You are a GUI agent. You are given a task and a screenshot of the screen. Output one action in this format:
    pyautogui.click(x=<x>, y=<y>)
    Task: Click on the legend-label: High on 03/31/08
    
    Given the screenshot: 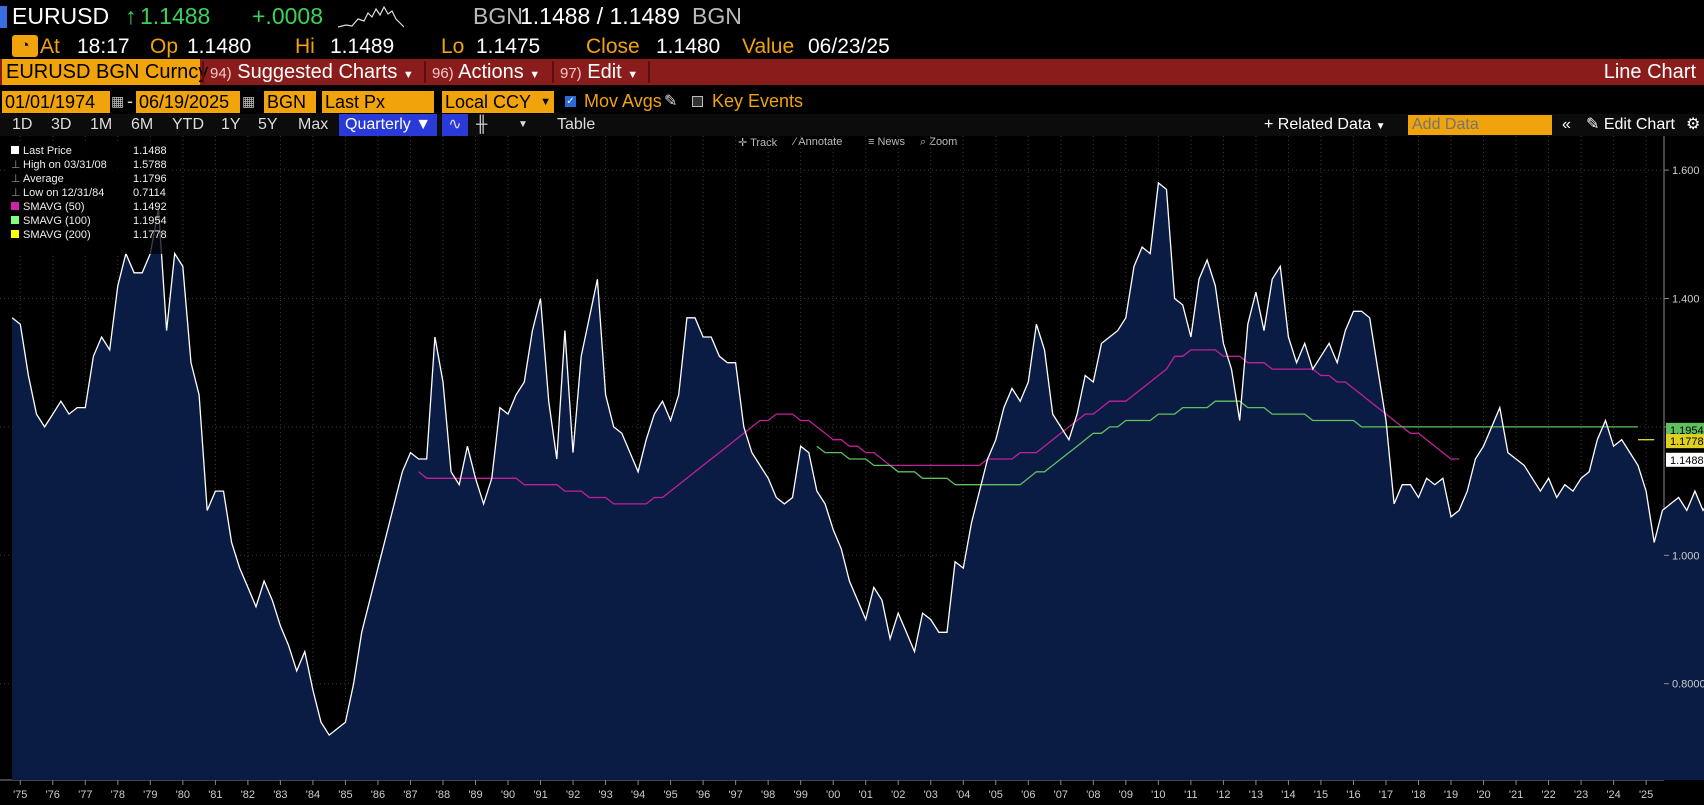 What is the action you would take?
    pyautogui.click(x=65, y=165)
    